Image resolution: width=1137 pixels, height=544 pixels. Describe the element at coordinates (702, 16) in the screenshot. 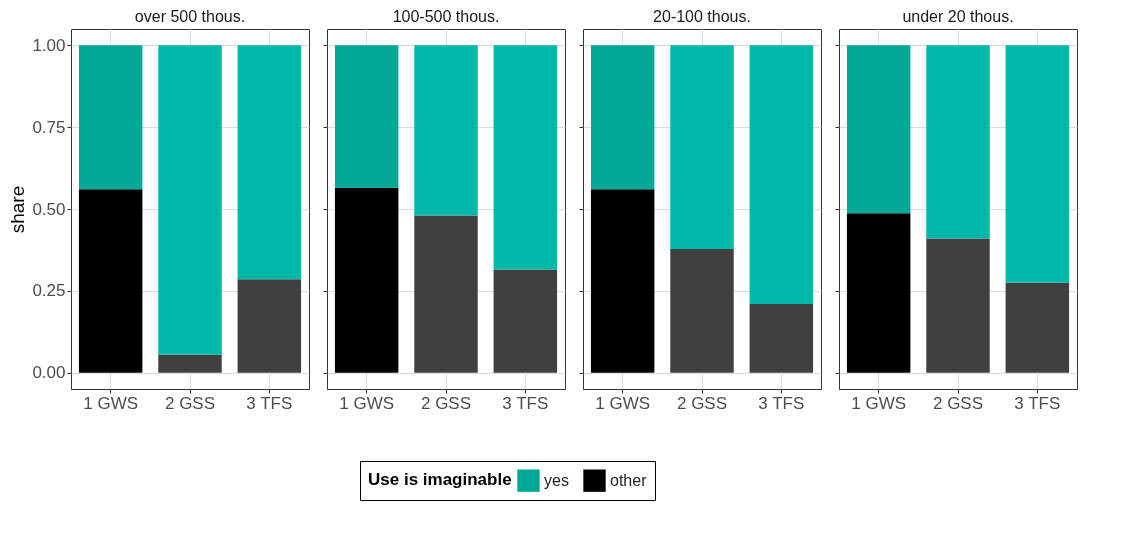

I see `chart-title: 20-100 thous.` at that location.